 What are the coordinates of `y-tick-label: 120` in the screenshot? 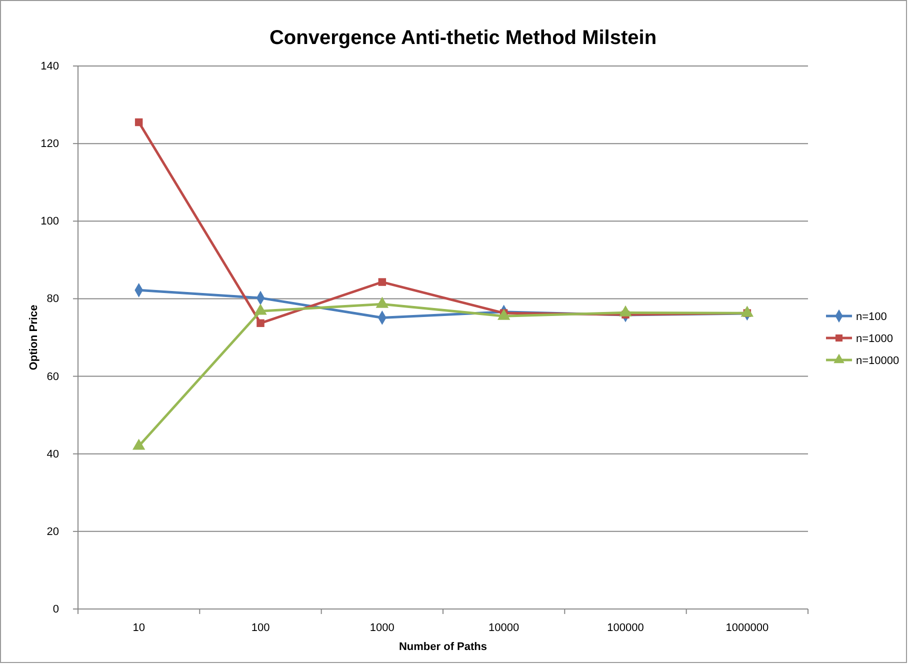 It's located at (49, 144).